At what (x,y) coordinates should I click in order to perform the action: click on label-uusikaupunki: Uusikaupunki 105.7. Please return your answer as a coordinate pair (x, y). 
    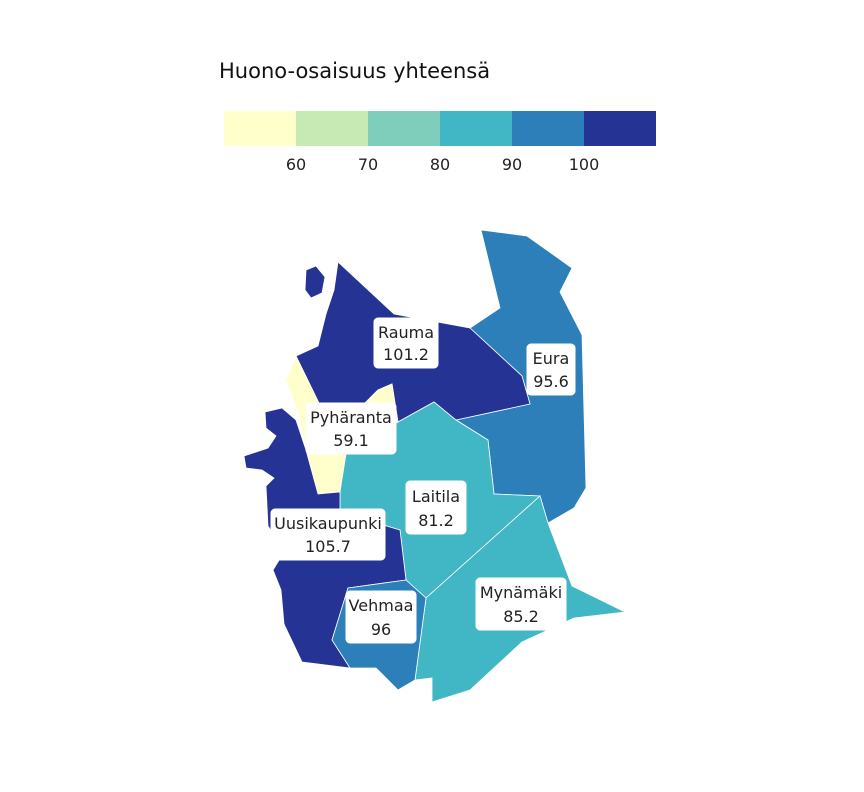
    Looking at the image, I should click on (328, 534).